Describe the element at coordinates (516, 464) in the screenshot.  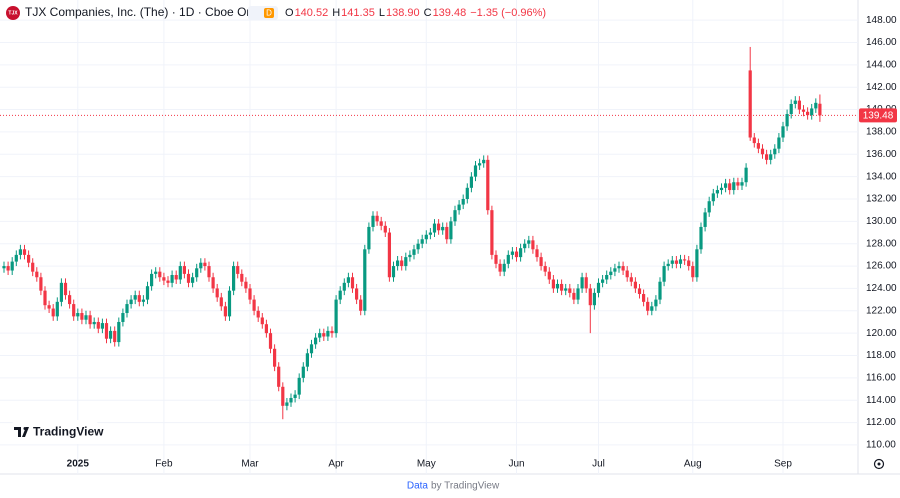
I see `x-tick-label: Jun` at that location.